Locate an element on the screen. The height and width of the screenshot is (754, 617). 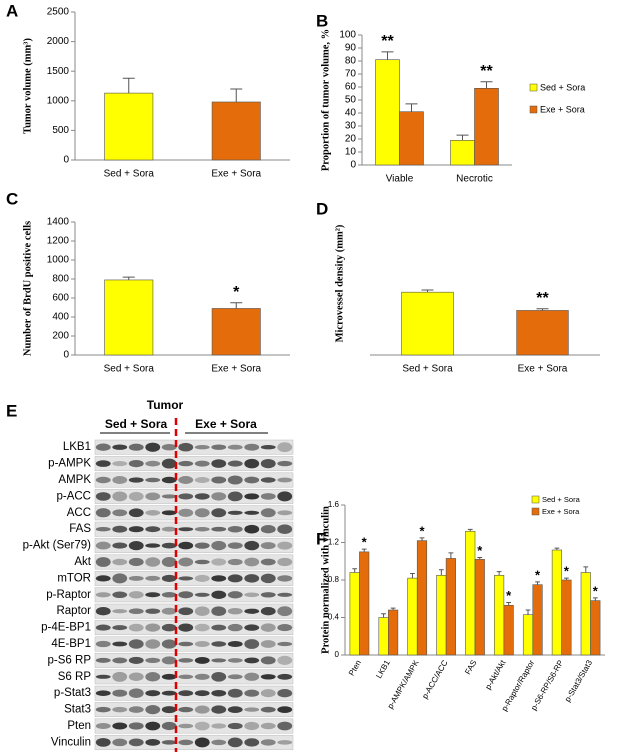
x-tick-label: Sed + Sora is located at coordinates (427, 369).